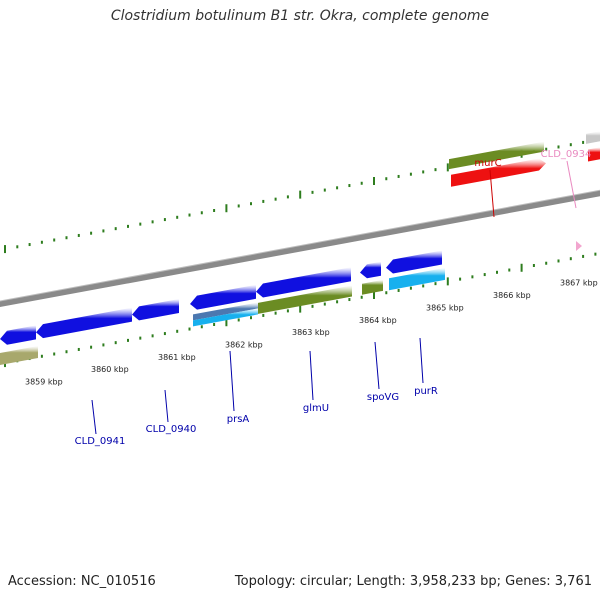 This screenshot has height=600, width=600. What do you see at coordinates (238, 419) in the screenshot?
I see `gene-label-prsa: prsA` at bounding box center [238, 419].